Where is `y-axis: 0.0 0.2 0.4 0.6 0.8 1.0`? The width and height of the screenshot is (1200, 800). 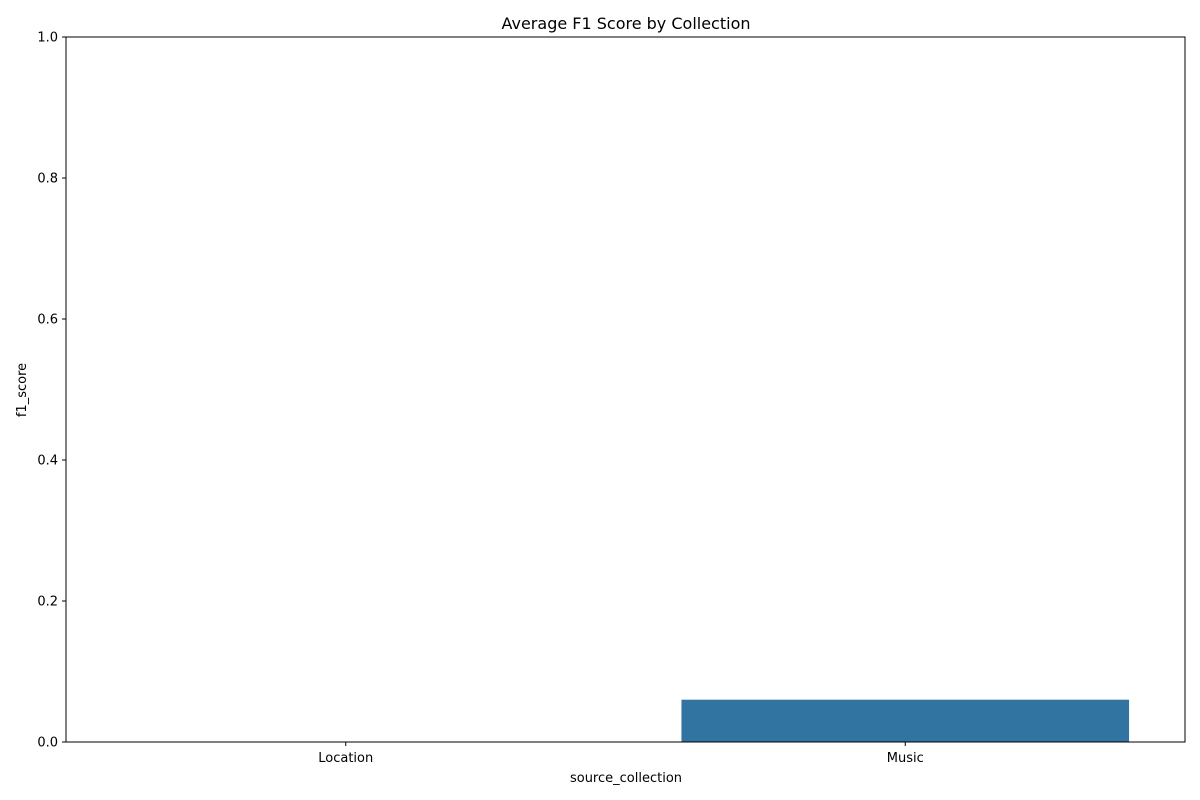 y-axis: 0.0 0.2 0.4 0.6 0.8 1.0 is located at coordinates (51, 391).